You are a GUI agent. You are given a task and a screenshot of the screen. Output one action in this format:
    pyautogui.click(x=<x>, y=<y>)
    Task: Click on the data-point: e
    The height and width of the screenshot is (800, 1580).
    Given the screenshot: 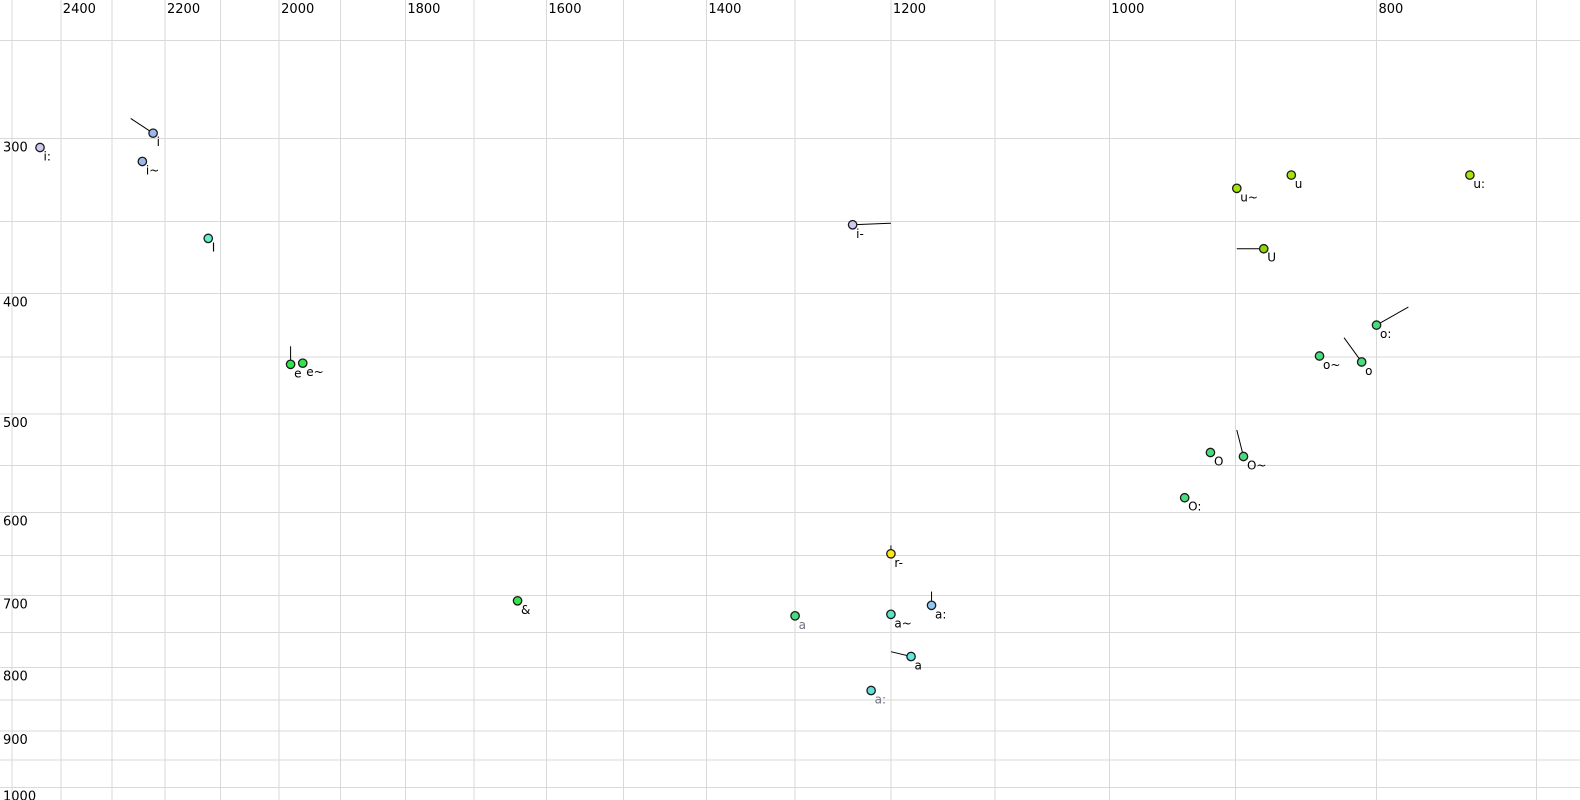 What is the action you would take?
    pyautogui.click(x=293, y=363)
    